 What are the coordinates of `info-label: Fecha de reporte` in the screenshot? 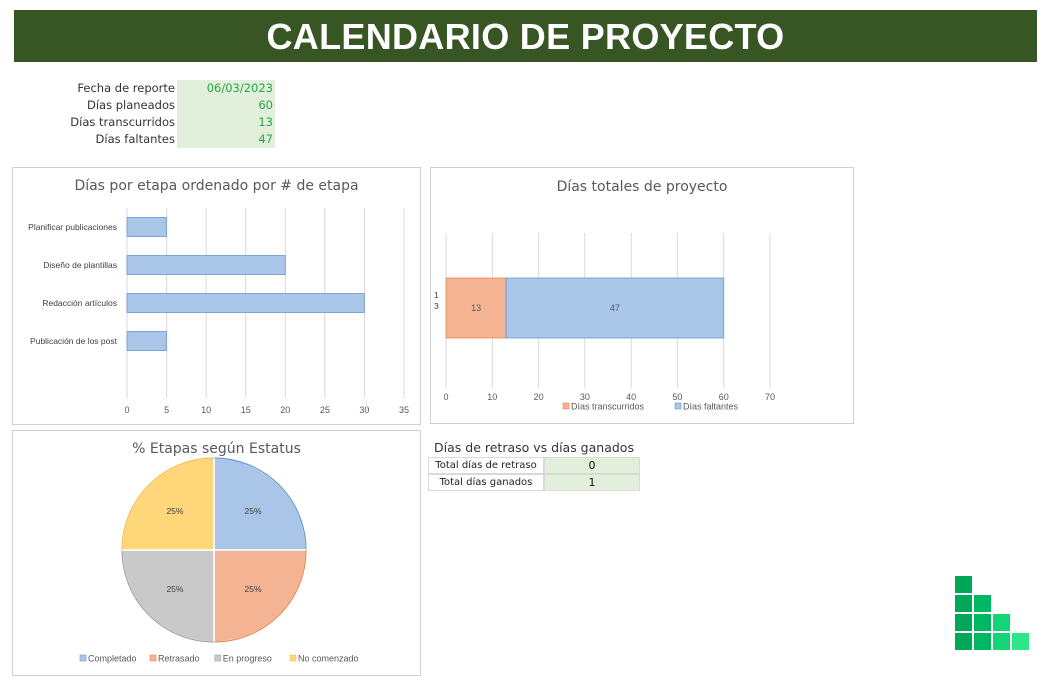 It's located at (126, 88).